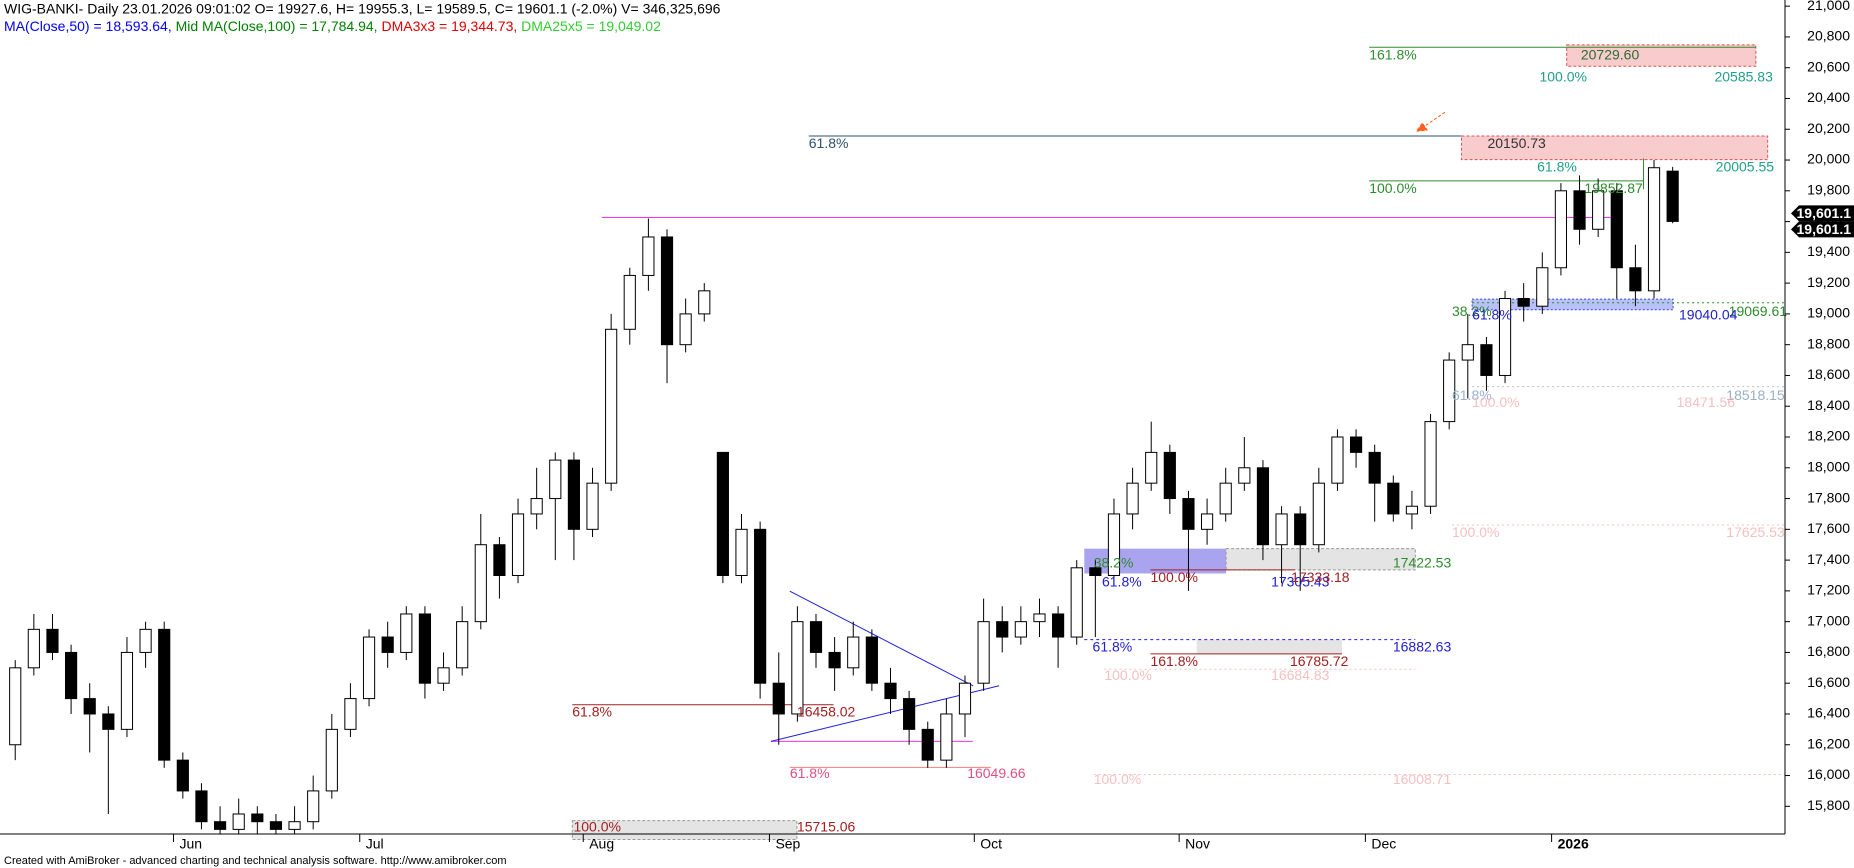 The width and height of the screenshot is (1854, 868). I want to click on annotation: 17305.43, so click(1300, 582).